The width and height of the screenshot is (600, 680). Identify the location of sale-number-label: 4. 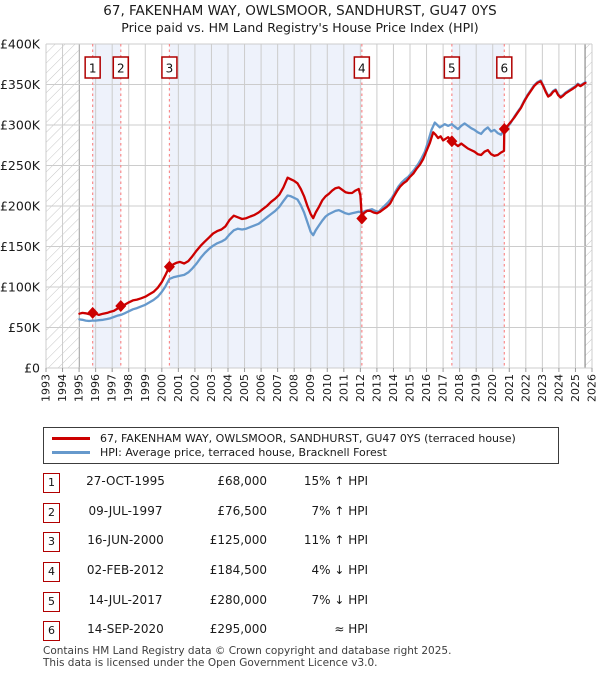
(362, 69).